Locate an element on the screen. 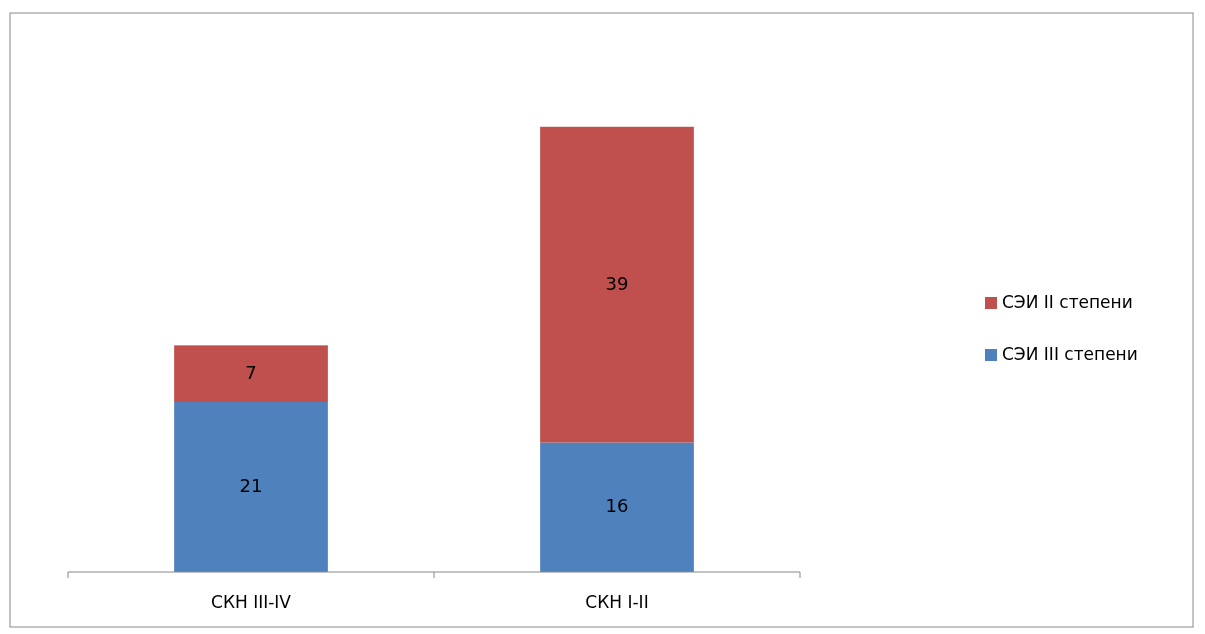 The width and height of the screenshot is (1205, 634). data-label: 16 is located at coordinates (617, 506).